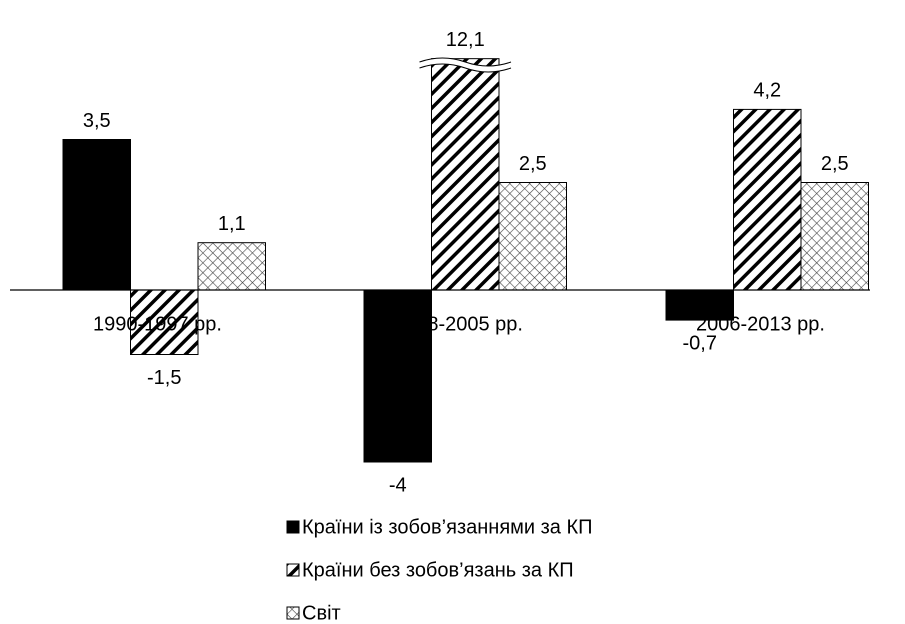  I want to click on value-label: -4, so click(398, 485).